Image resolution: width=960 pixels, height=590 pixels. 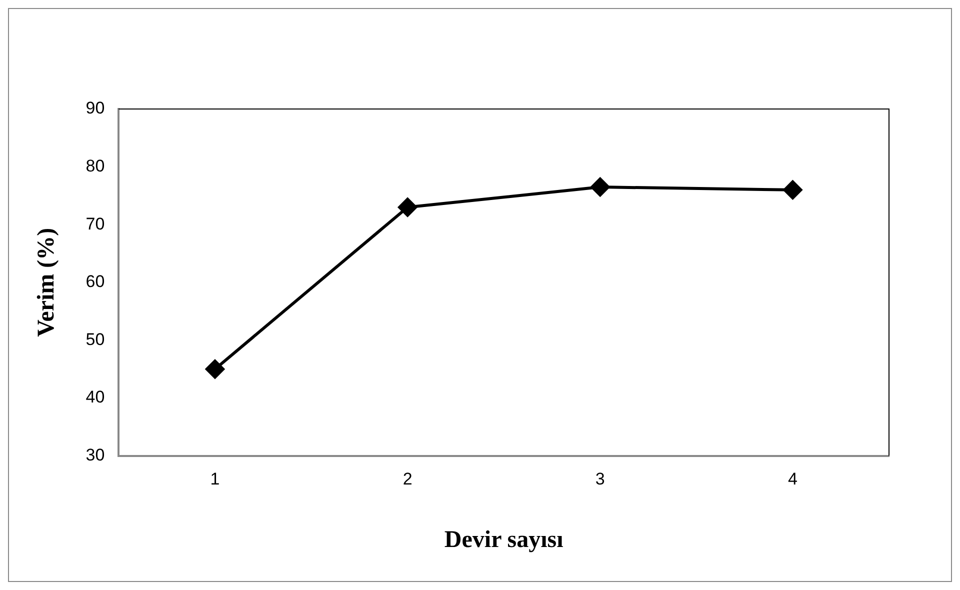 What do you see at coordinates (504, 539) in the screenshot?
I see `x-axis-title: Devir sayısı` at bounding box center [504, 539].